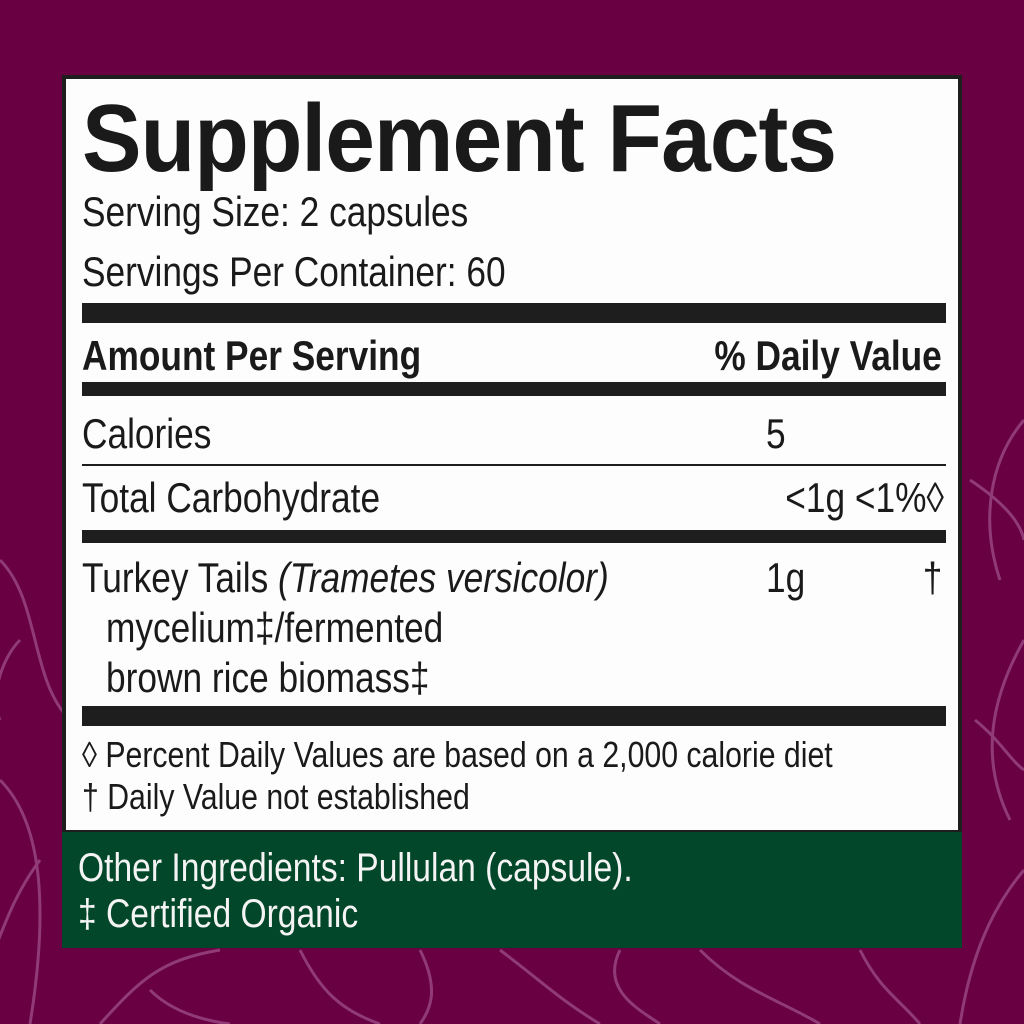  What do you see at coordinates (776, 433) in the screenshot?
I see `calories-amount: 5` at bounding box center [776, 433].